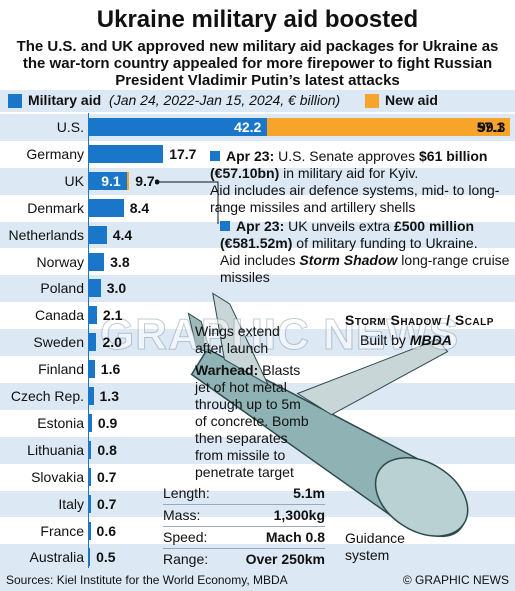 The image size is (515, 591). What do you see at coordinates (225, 100) in the screenshot?
I see `legend-military-detail: (Jan 24, 2022-Jan 15, 2024, € billion)` at bounding box center [225, 100].